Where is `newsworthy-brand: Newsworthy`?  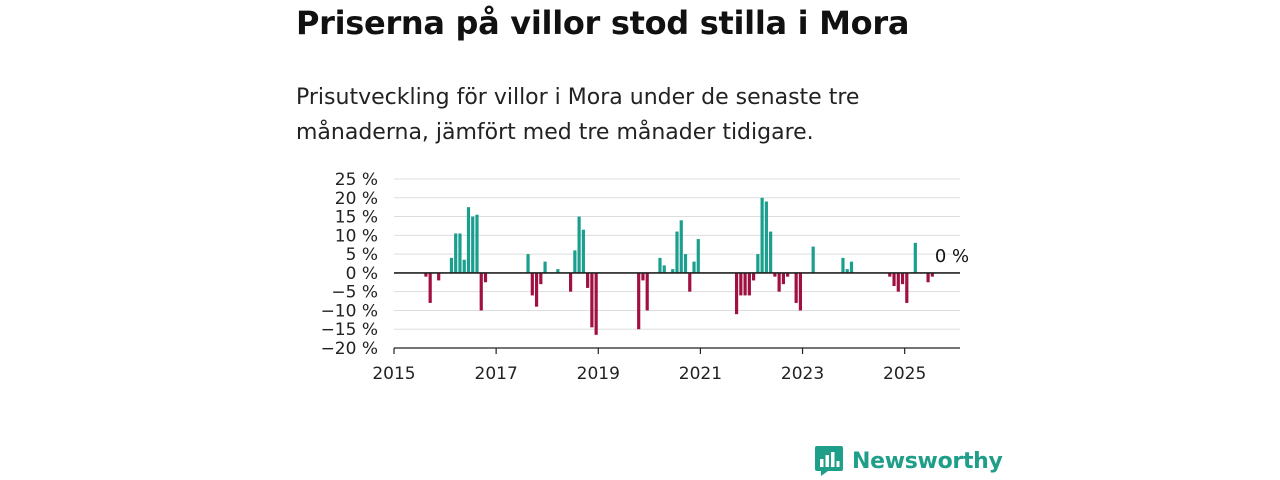 newsworthy-brand: Newsworthy is located at coordinates (908, 461).